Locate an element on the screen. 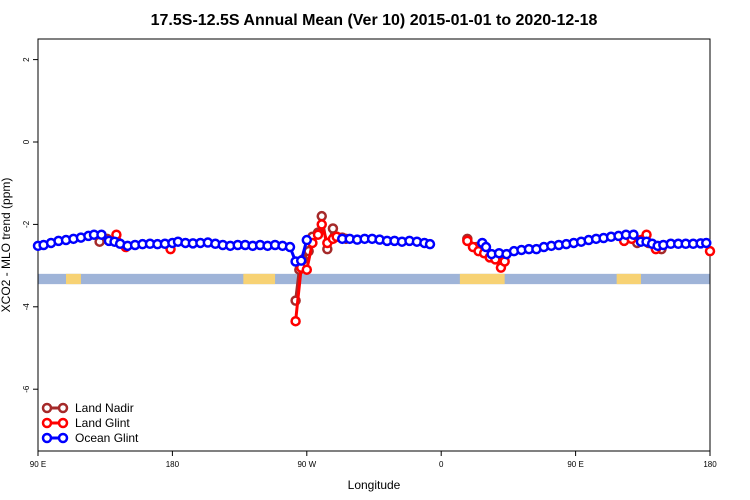 This screenshot has height=500, width=750. y-axis-ticks: -6 -4 -2 0 2 is located at coordinates (30, 225).